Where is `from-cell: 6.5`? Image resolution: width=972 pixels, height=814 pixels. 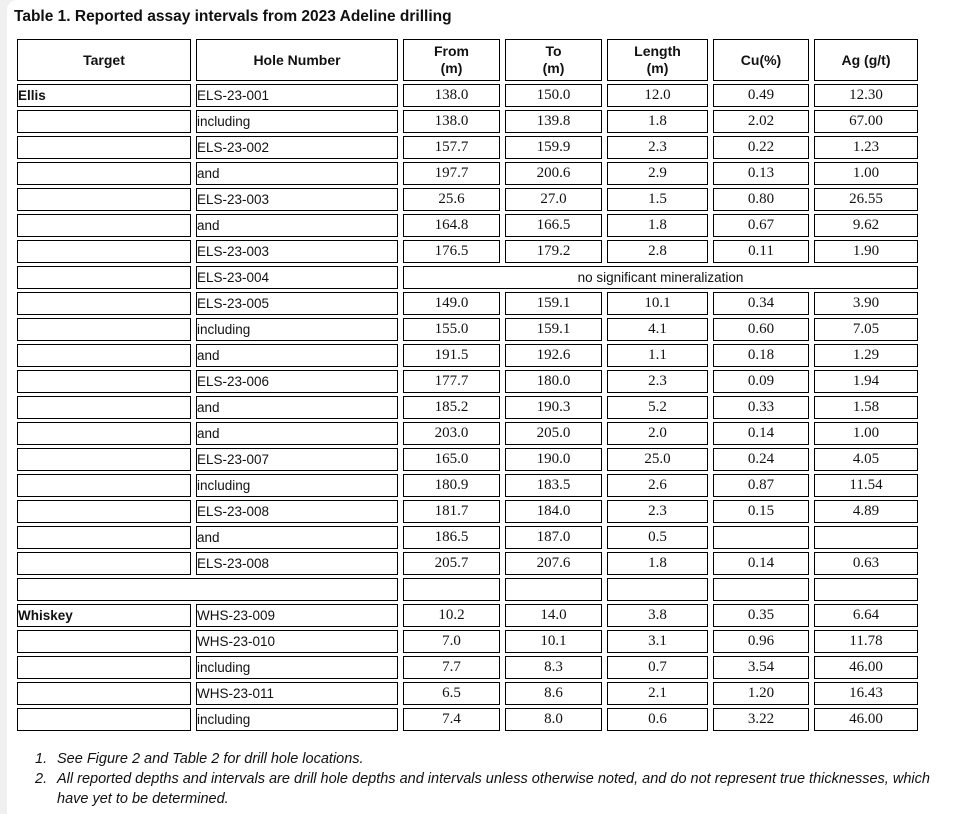
from-cell: 6.5 is located at coordinates (451, 693).